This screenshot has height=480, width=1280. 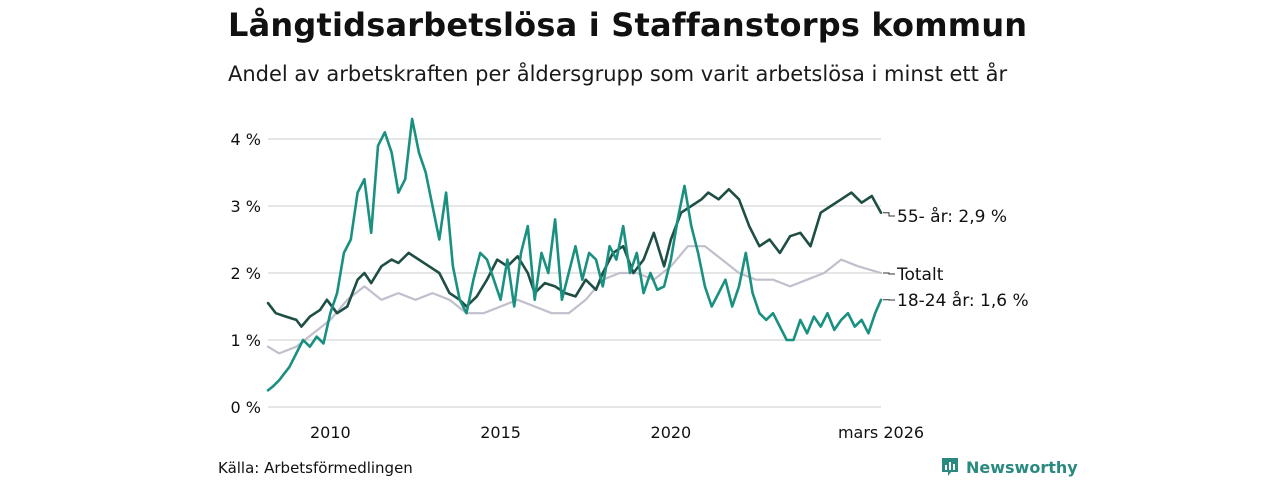 I want to click on series-label-total: Totalt, so click(x=920, y=275).